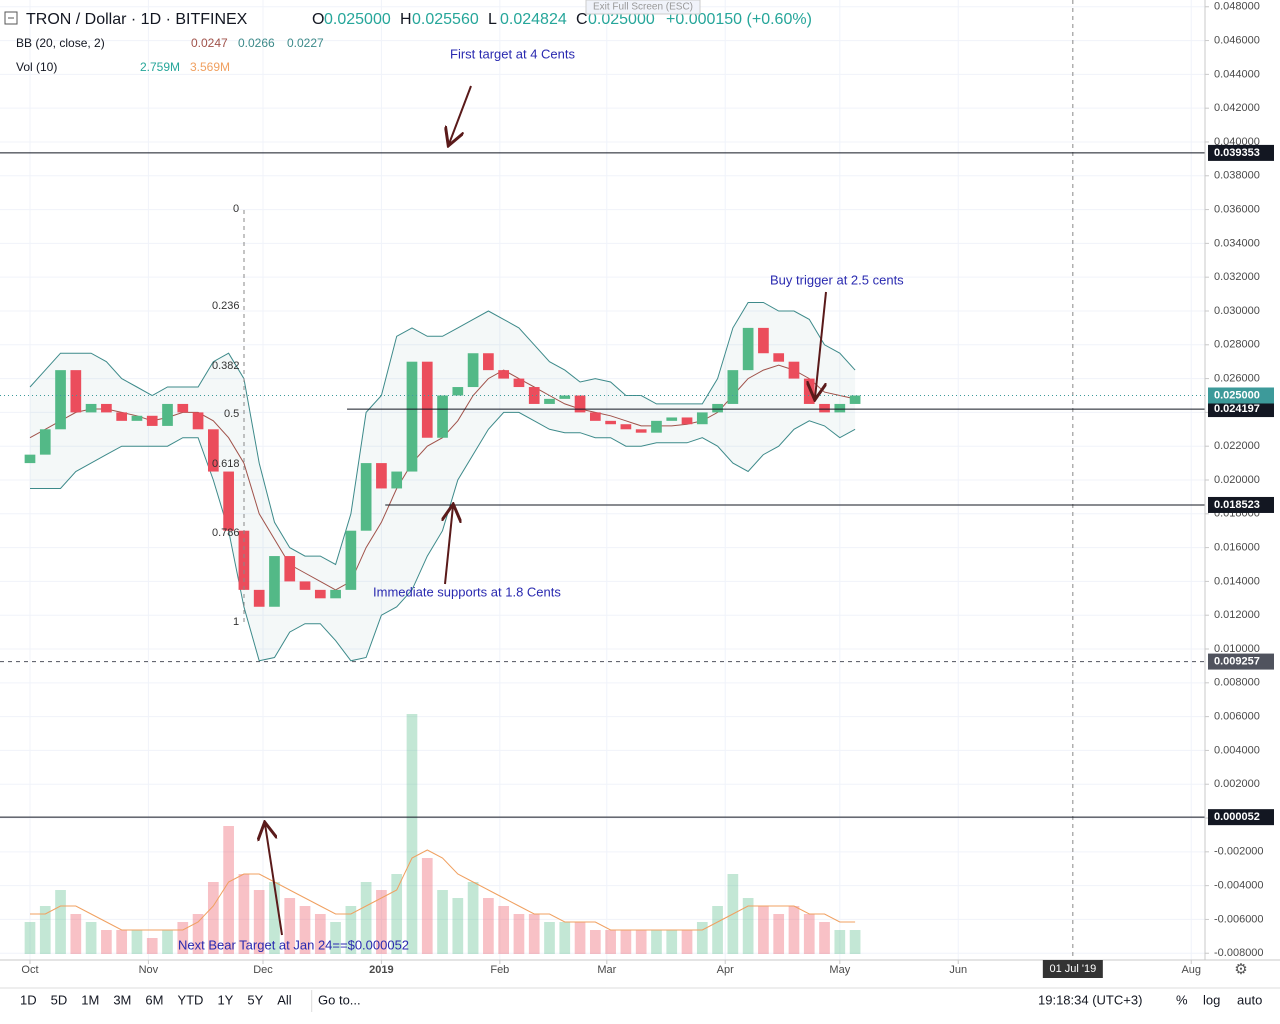 The image size is (1280, 1024). Describe the element at coordinates (1237, 750) in the screenshot. I see `y-tick-label: 0.004000` at that location.